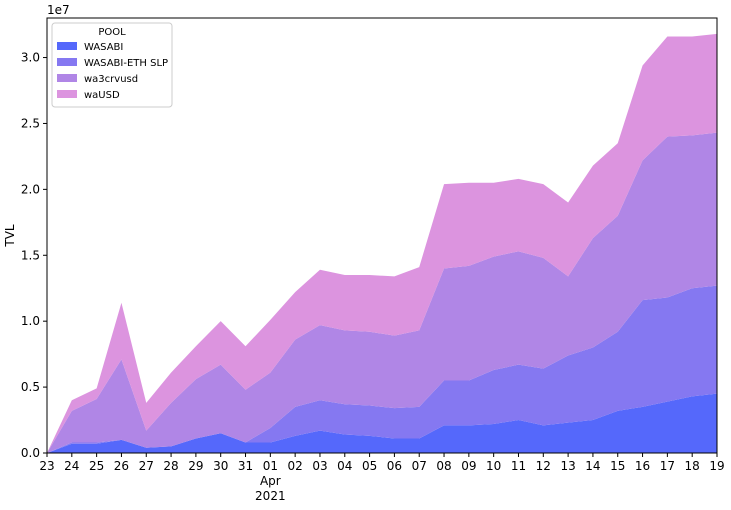 The height and width of the screenshot is (510, 731). I want to click on x-tick-label: 07, so click(419, 466).